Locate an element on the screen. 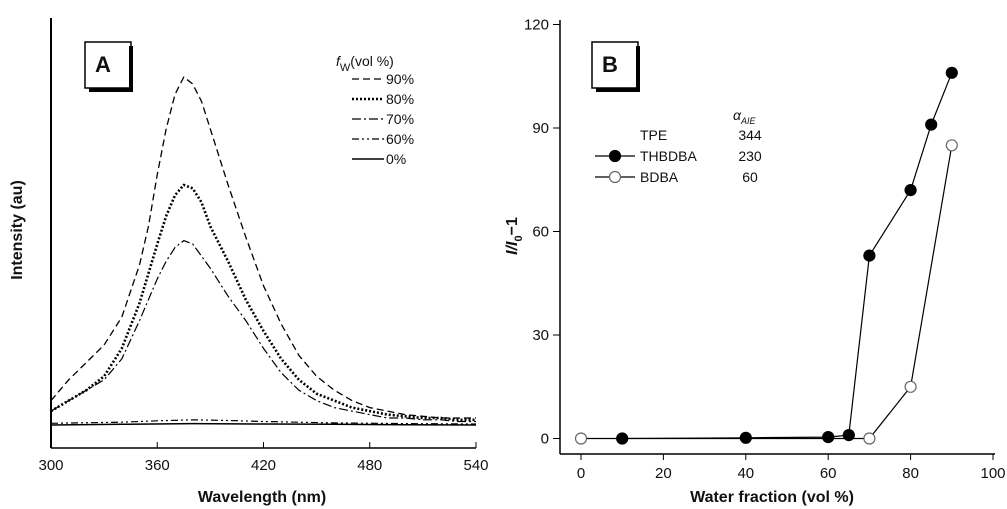 The width and height of the screenshot is (1007, 509). chart-b-legend-value: 60 is located at coordinates (750, 177).